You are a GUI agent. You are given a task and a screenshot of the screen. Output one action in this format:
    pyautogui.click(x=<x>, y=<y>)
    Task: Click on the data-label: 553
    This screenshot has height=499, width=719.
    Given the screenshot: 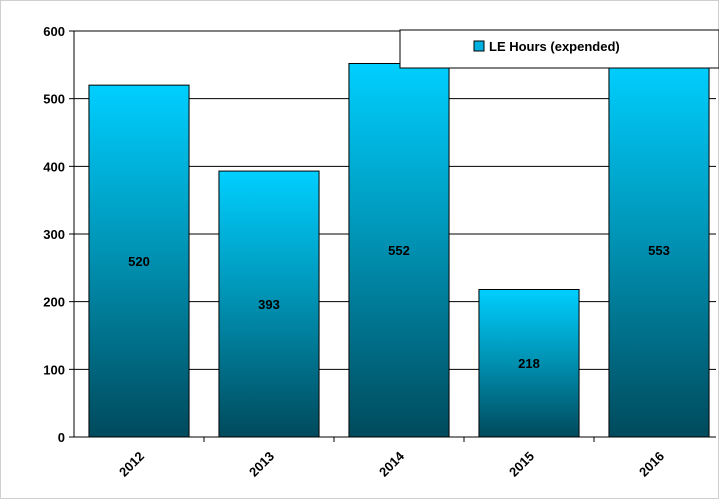 What is the action you would take?
    pyautogui.click(x=659, y=250)
    